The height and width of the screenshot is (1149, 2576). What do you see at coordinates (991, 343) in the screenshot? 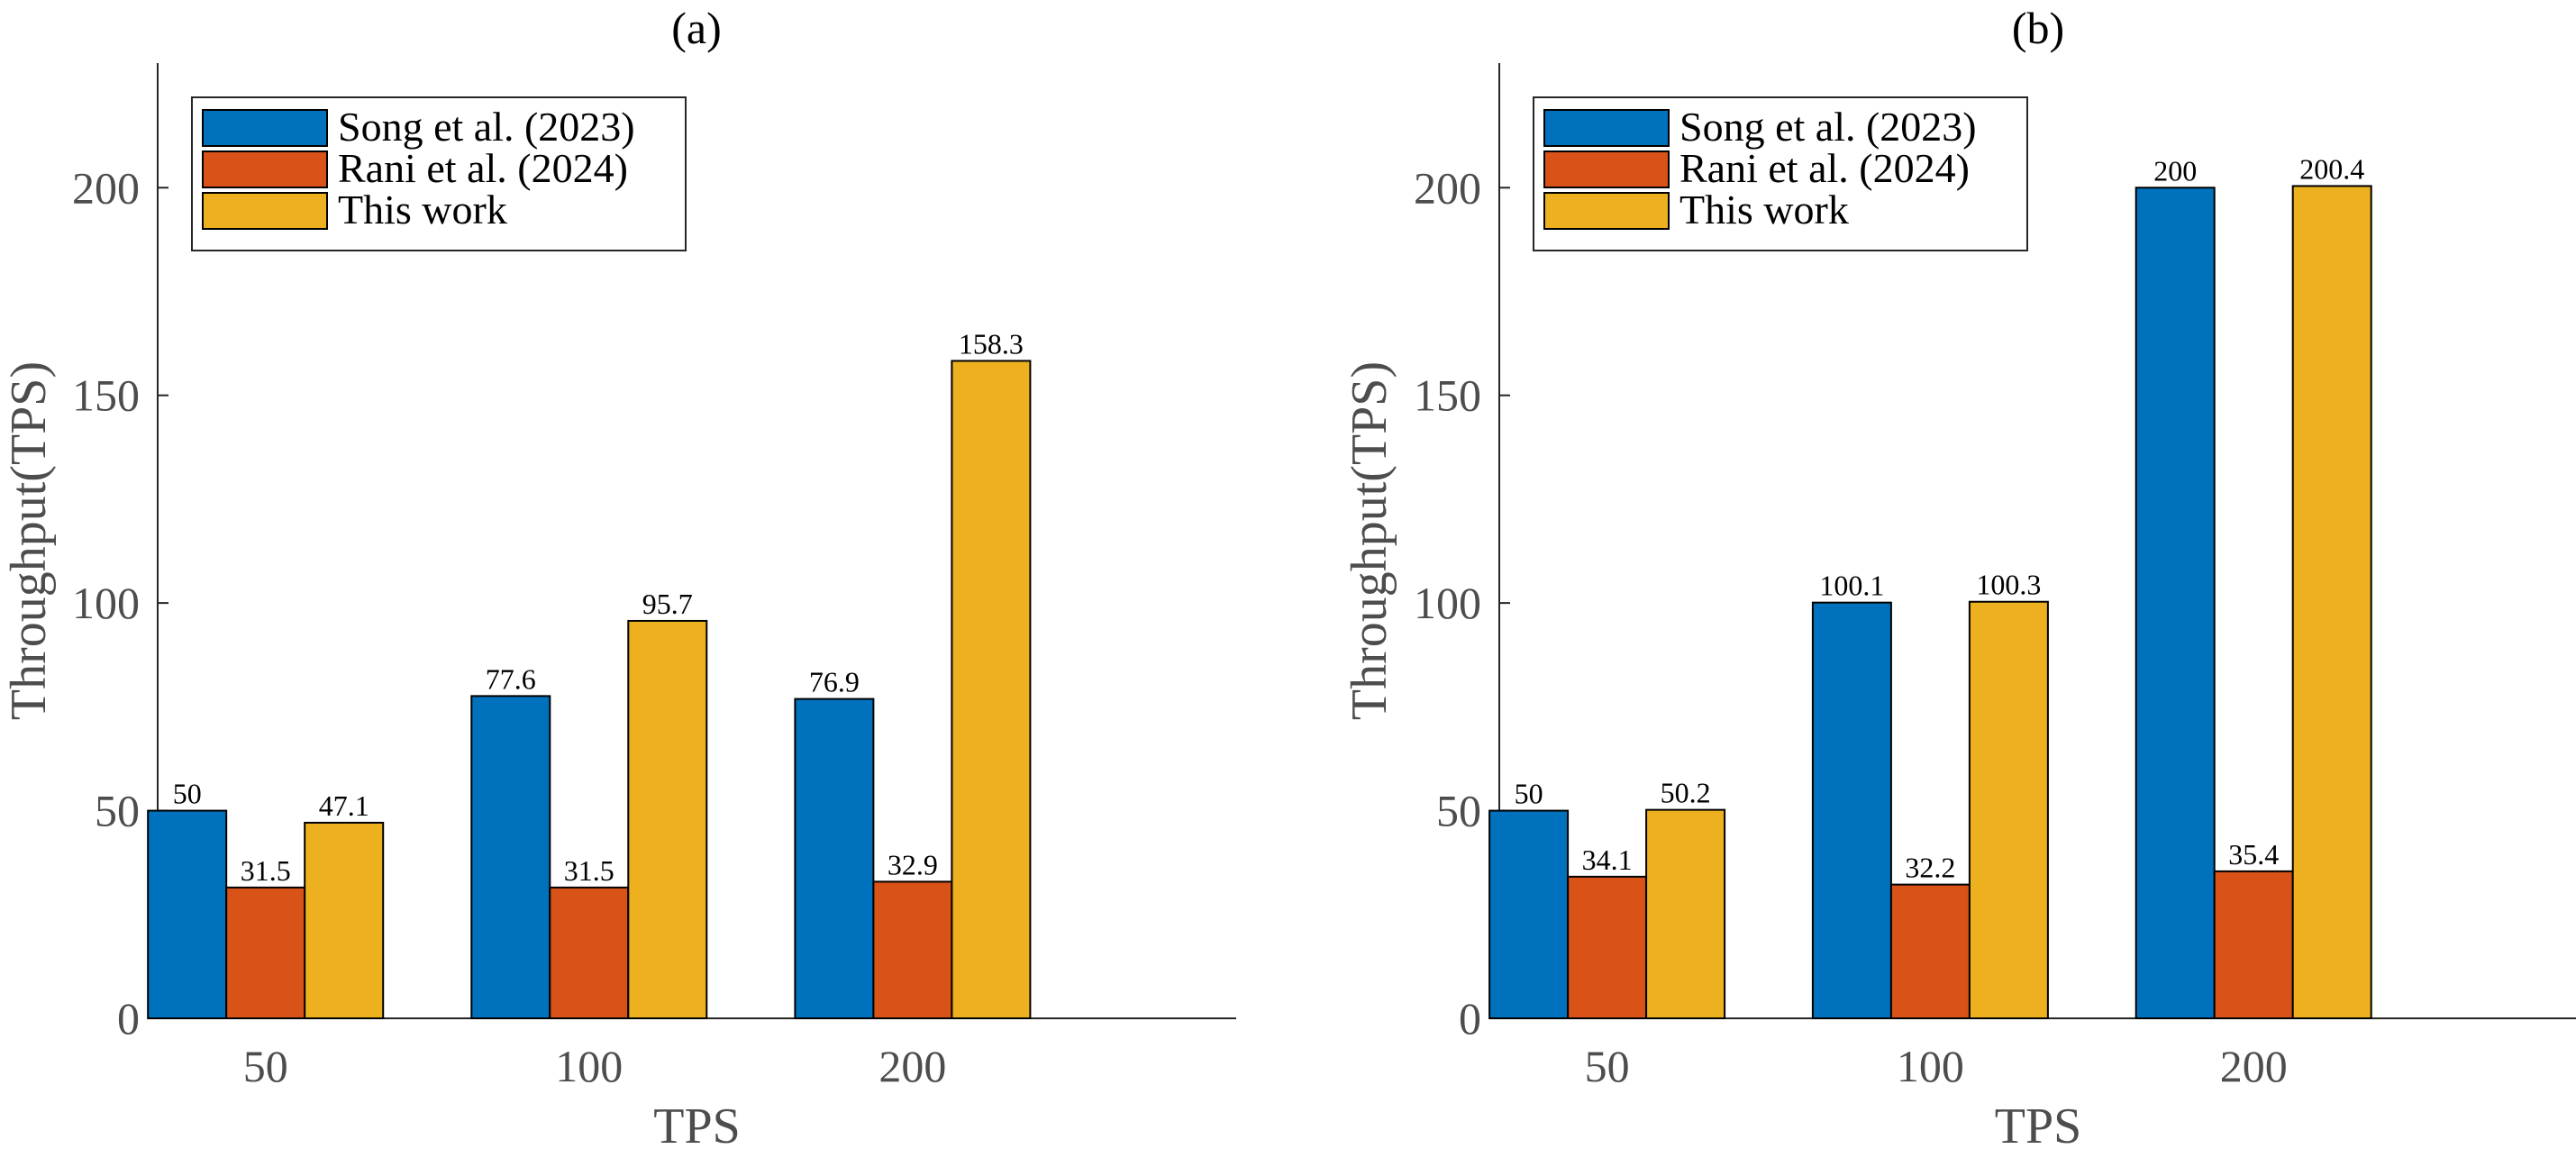
I see `data-label: 158.3` at bounding box center [991, 343].